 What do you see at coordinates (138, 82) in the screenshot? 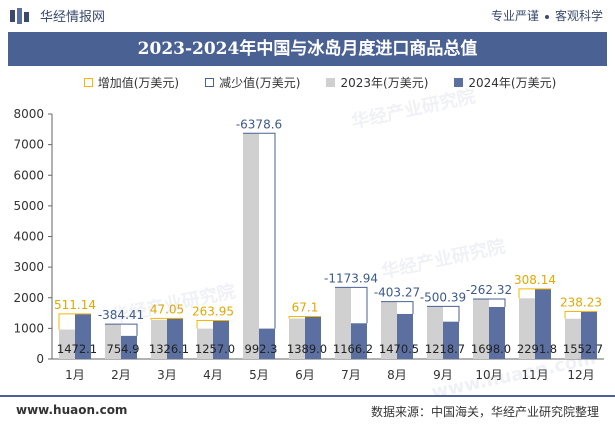
I see `legend-label-increase: 增加值(万美元)` at bounding box center [138, 82].